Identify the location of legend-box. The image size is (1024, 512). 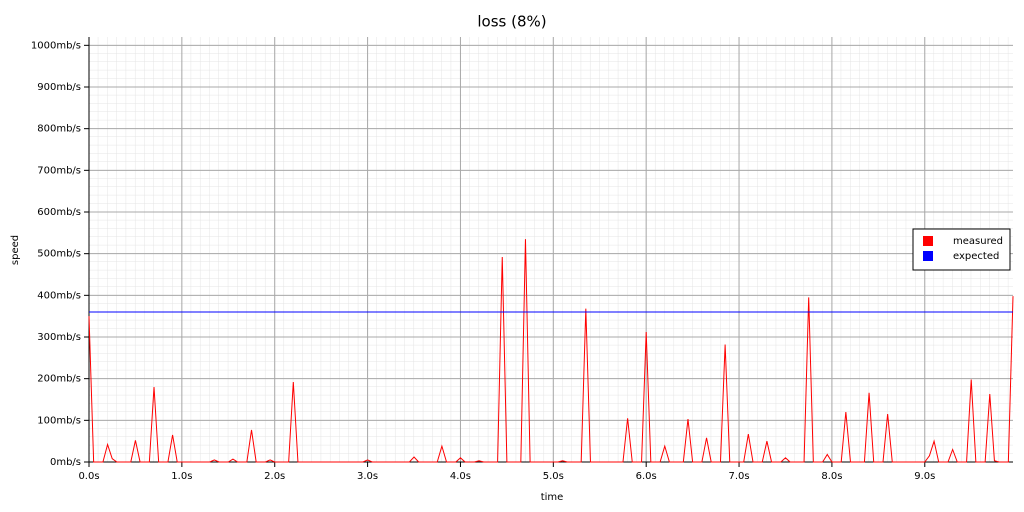
(961, 249).